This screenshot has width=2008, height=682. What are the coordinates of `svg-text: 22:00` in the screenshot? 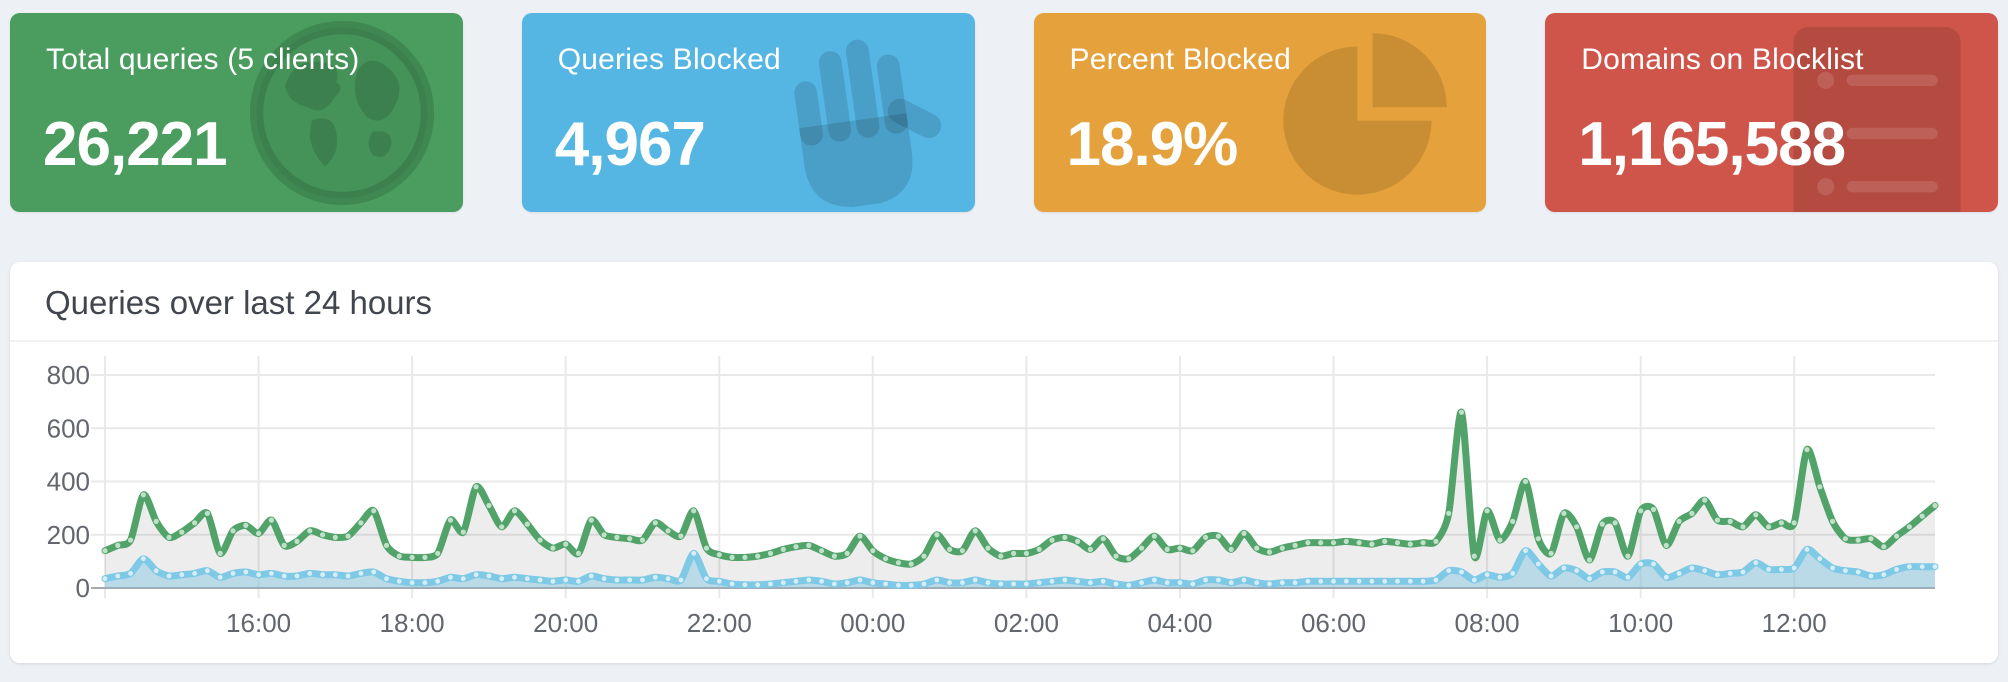 It's located at (719, 623).